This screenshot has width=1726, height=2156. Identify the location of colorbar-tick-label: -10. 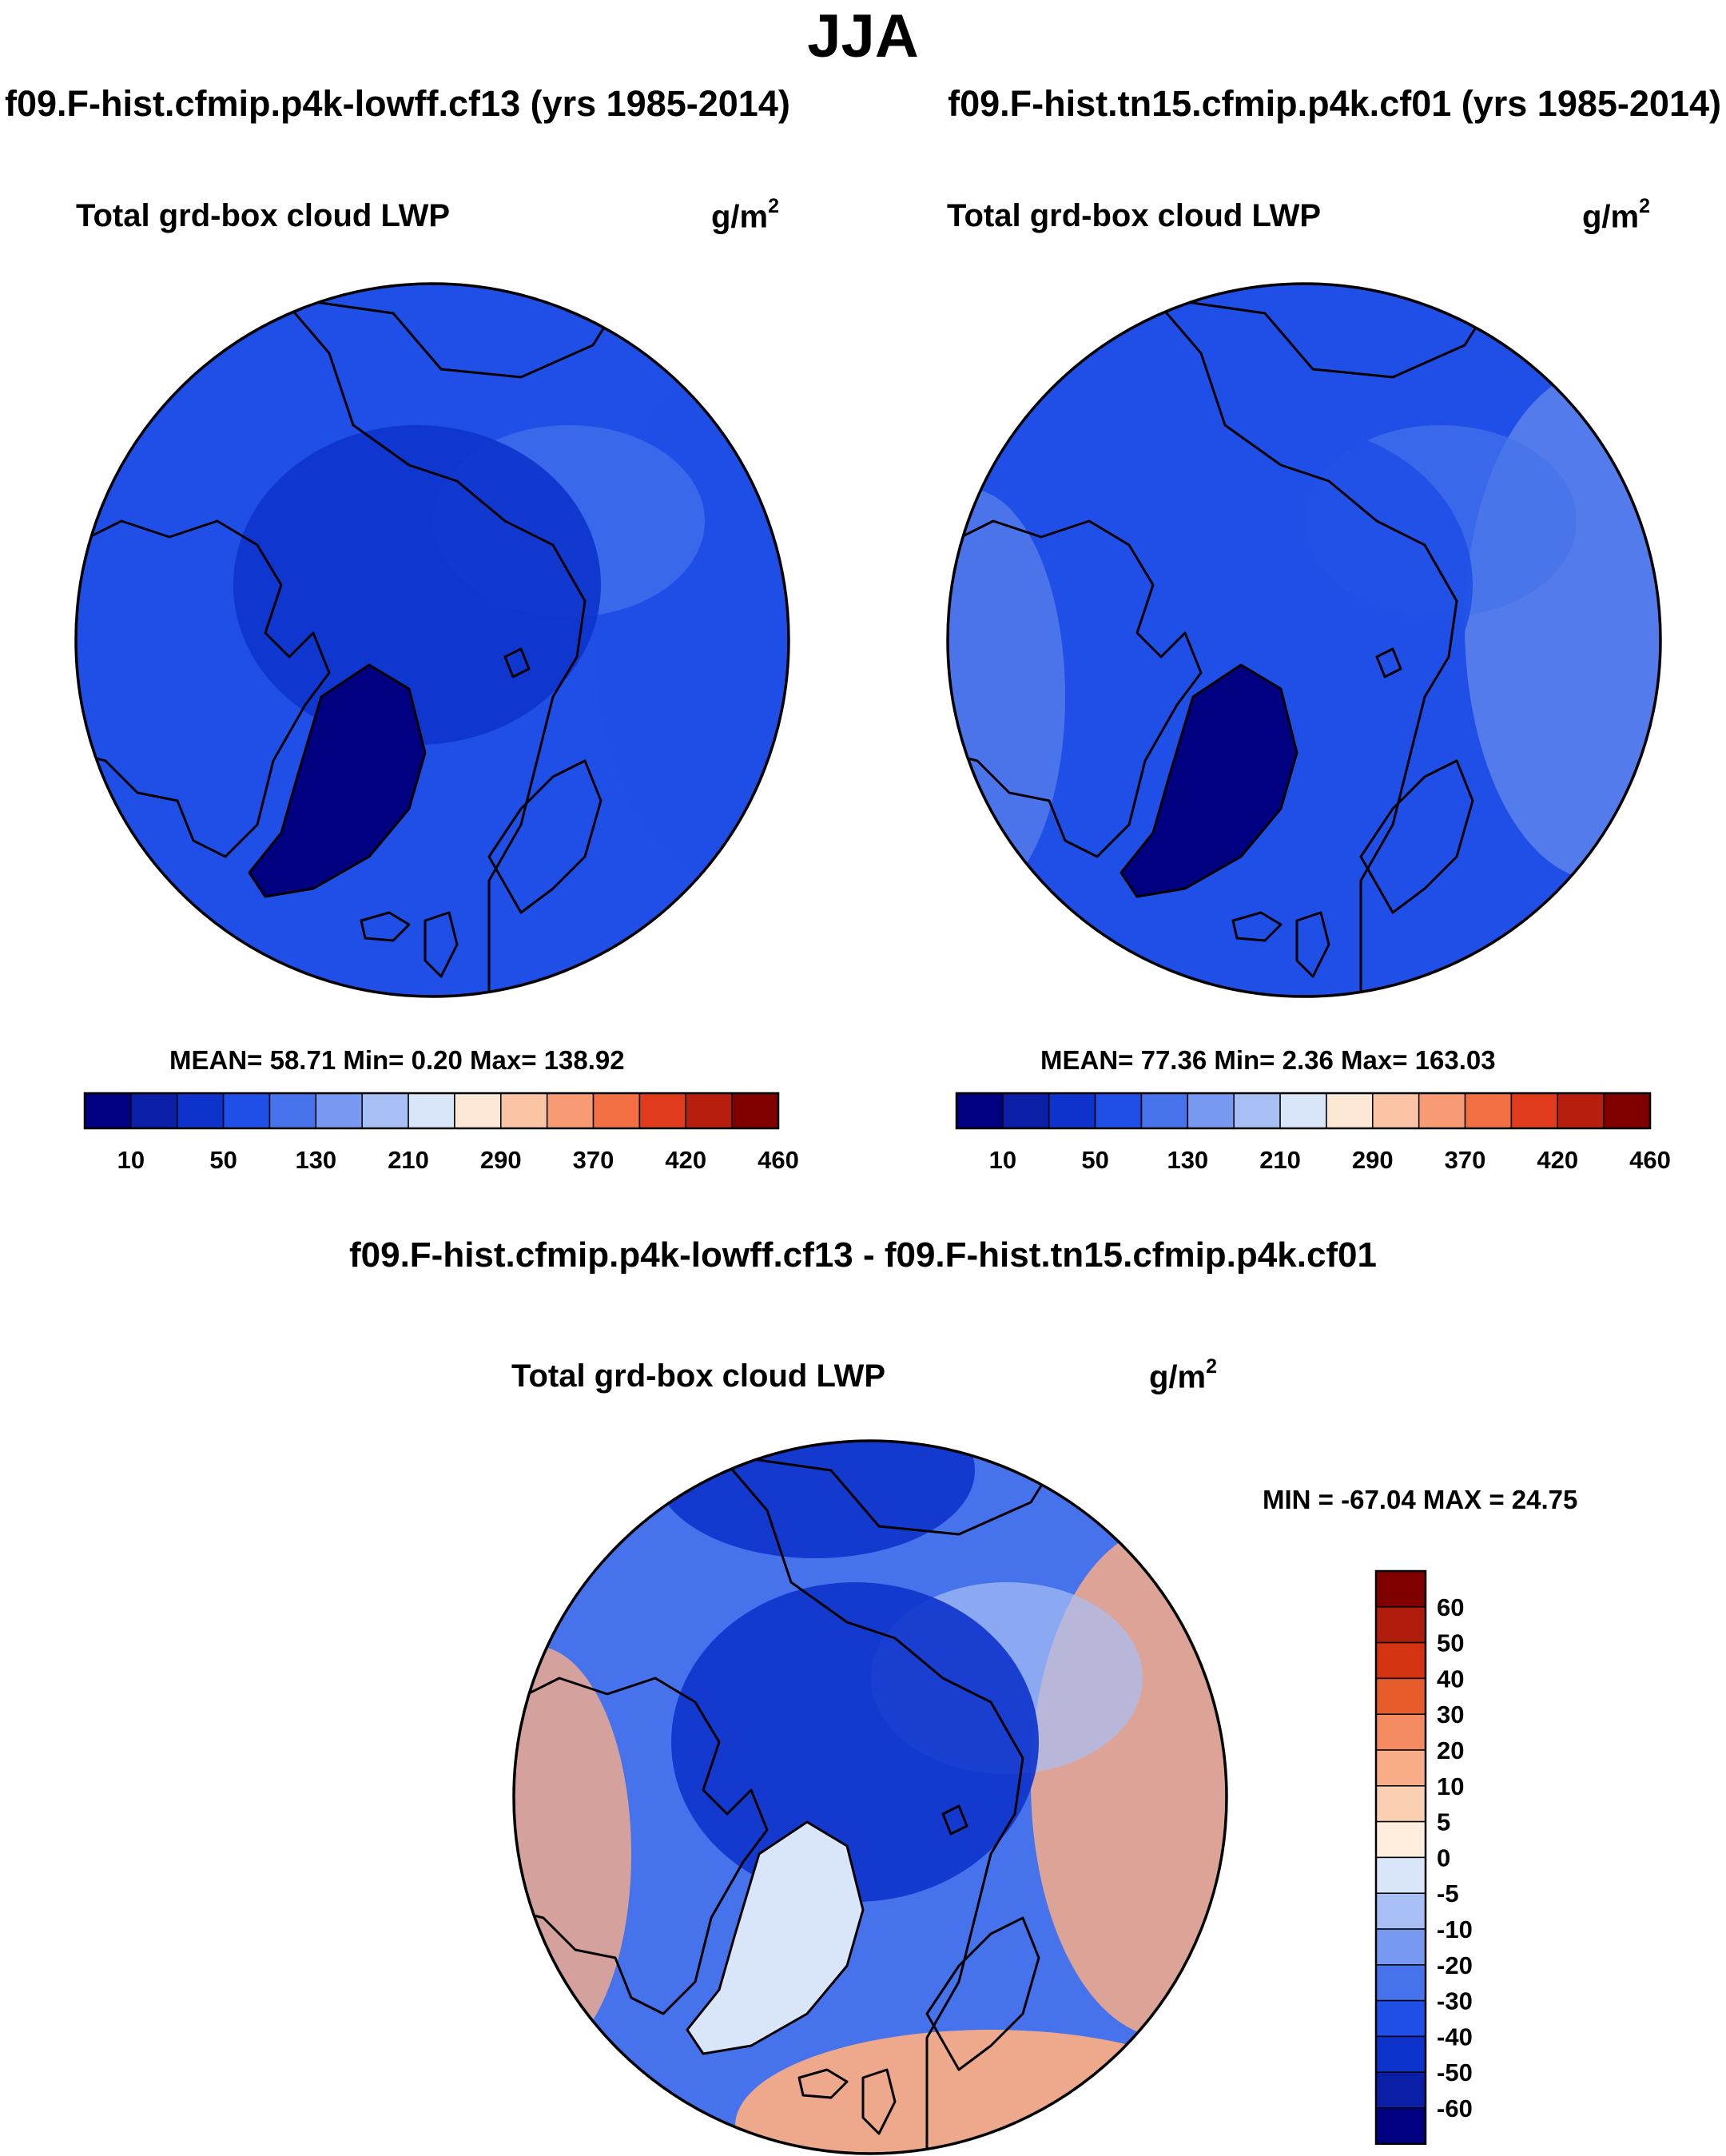
(1455, 1929).